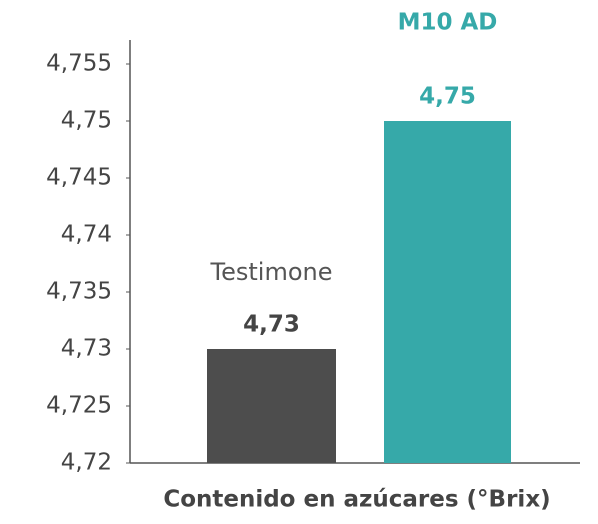 Image resolution: width=598 pixels, height=524 pixels. Describe the element at coordinates (79, 292) in the screenshot. I see `y-tick-label: 4,735` at that location.